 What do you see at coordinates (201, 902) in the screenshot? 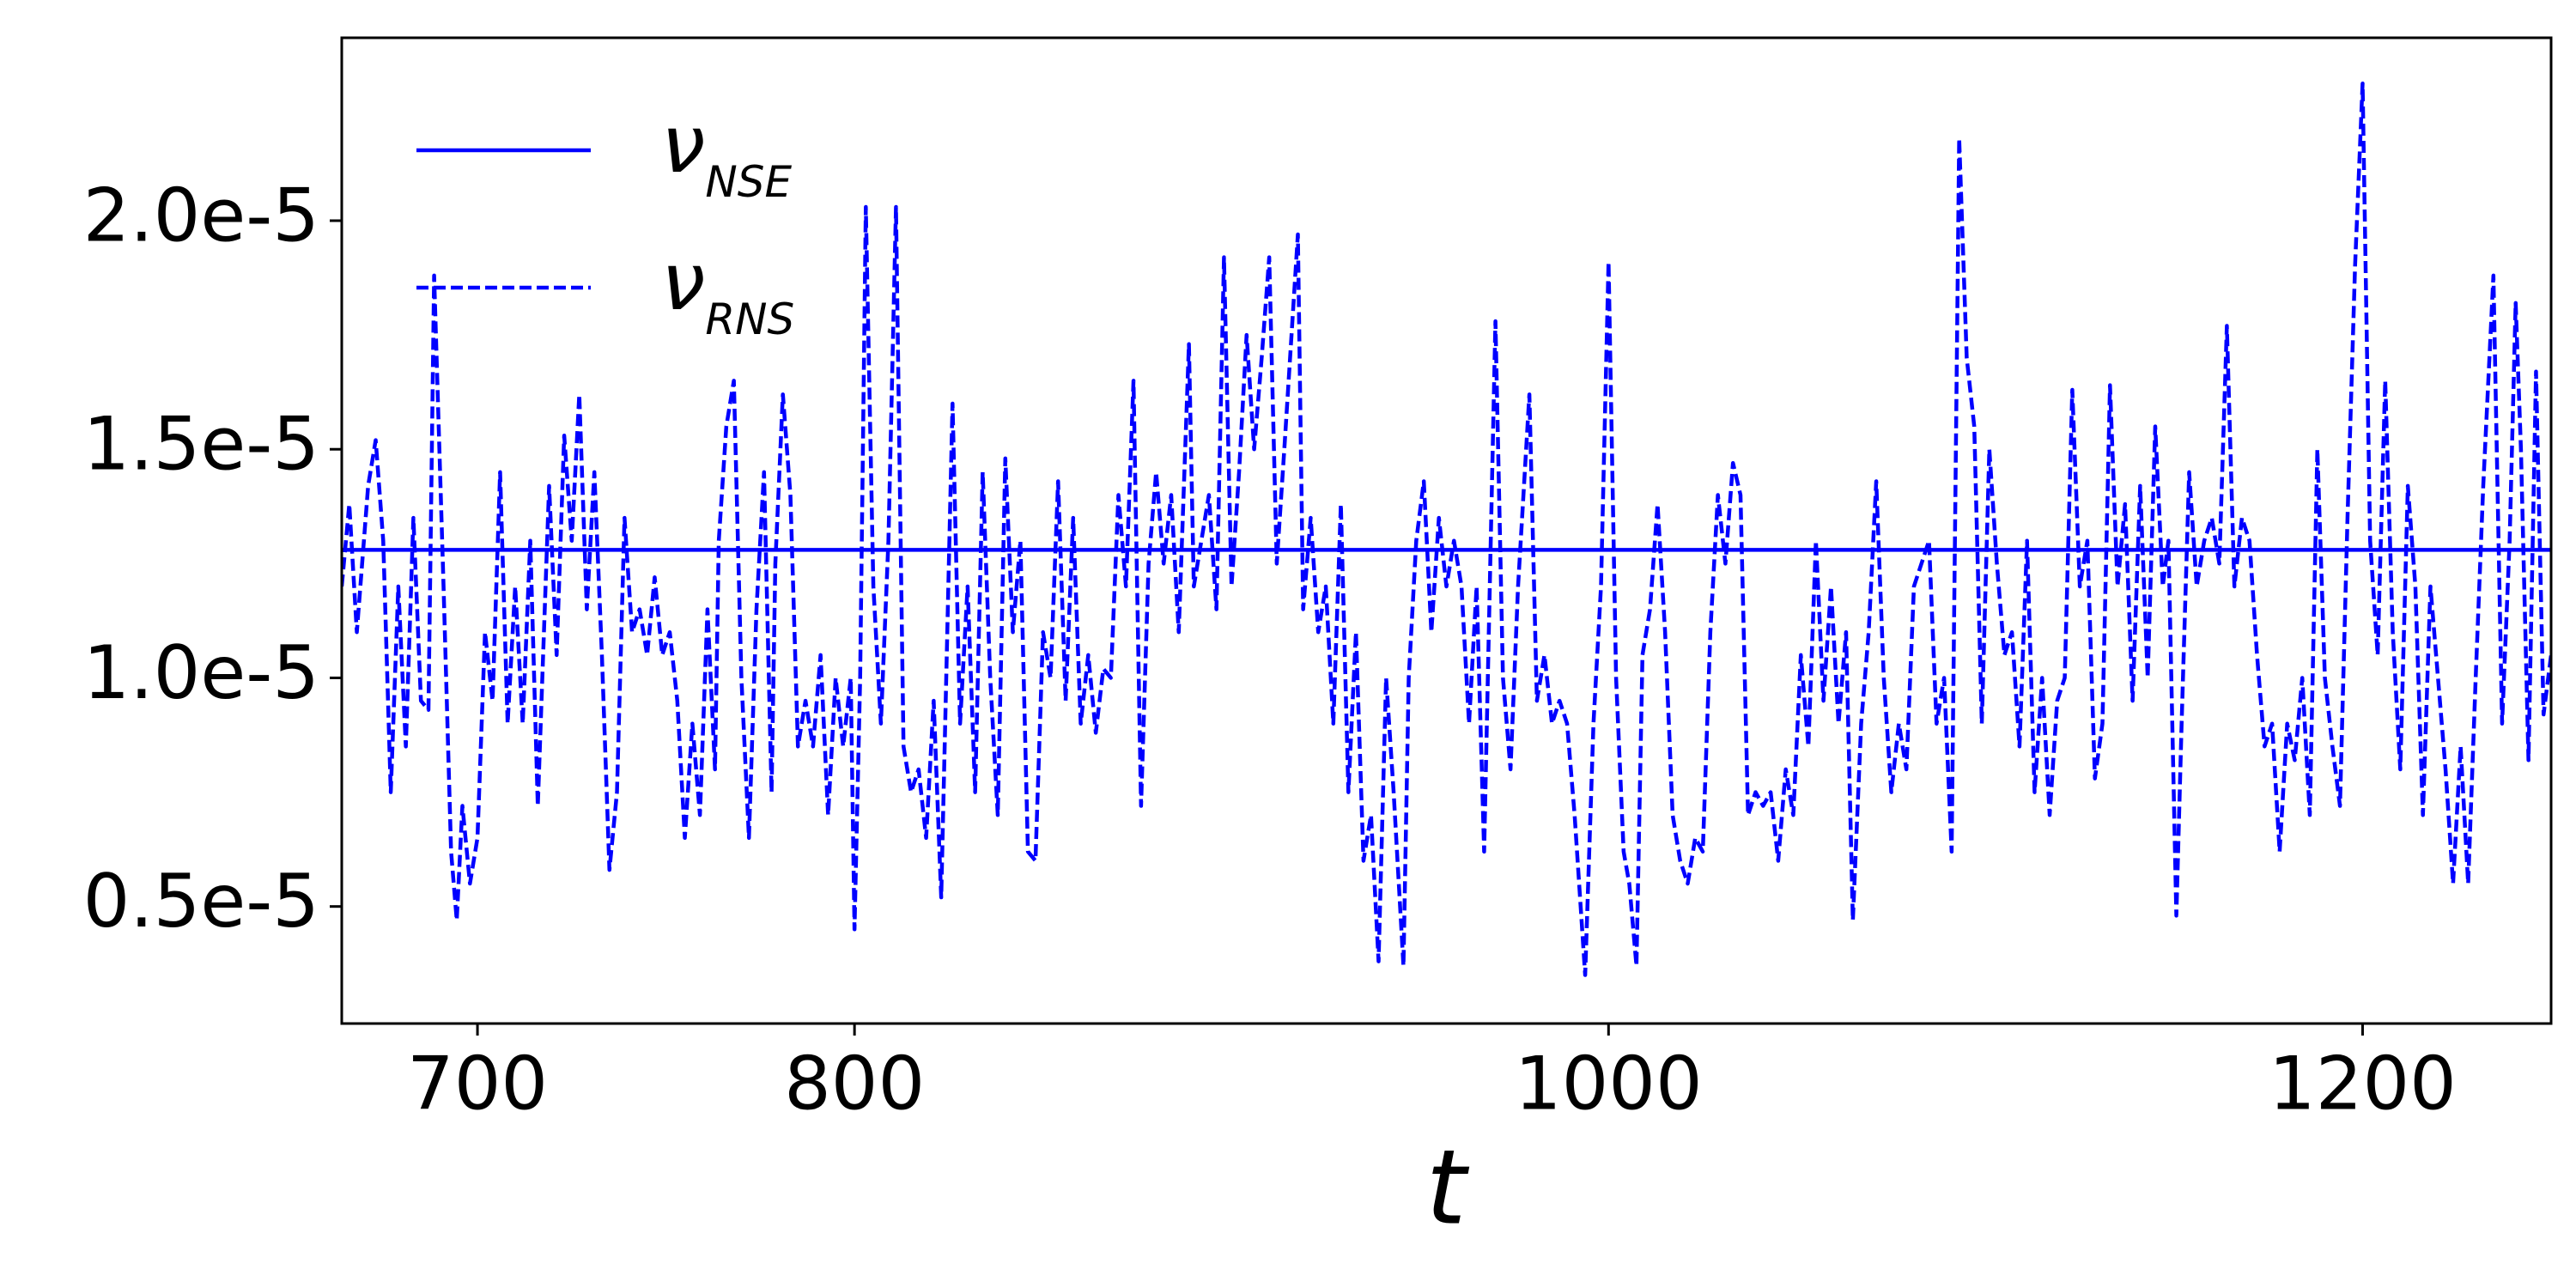
I see `y-tick-label: 0.5e-5` at bounding box center [201, 902].